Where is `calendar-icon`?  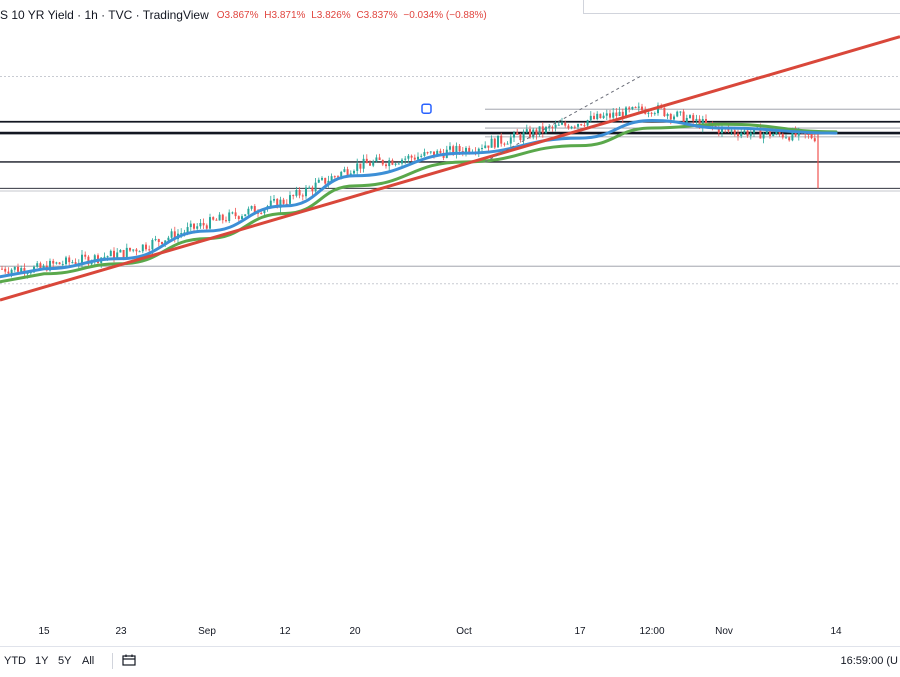 calendar-icon is located at coordinates (129, 660).